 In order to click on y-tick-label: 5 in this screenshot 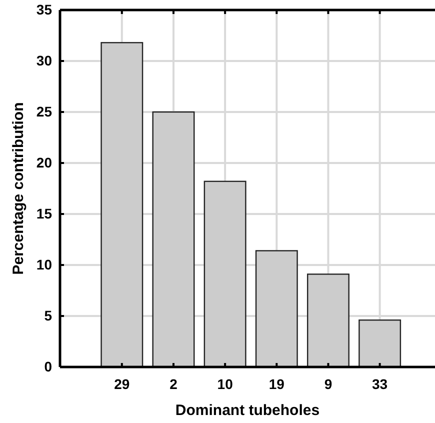, I will do `click(48, 315)`.